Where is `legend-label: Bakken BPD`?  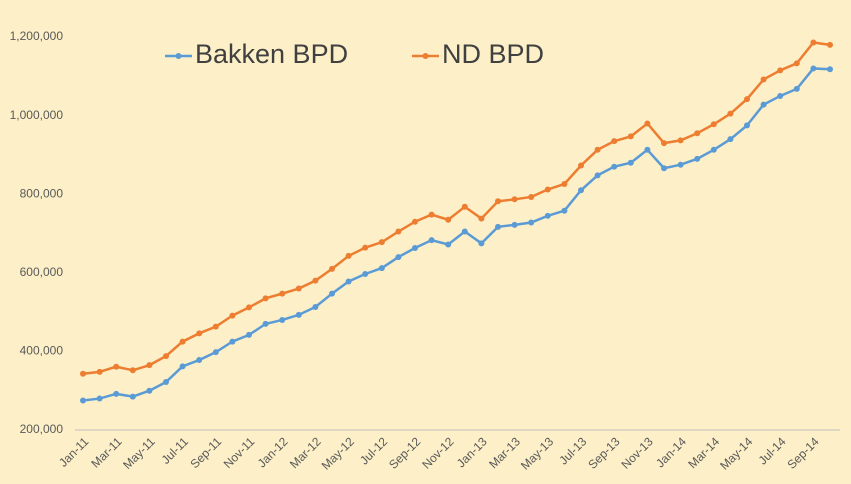 legend-label: Bakken BPD is located at coordinates (271, 54).